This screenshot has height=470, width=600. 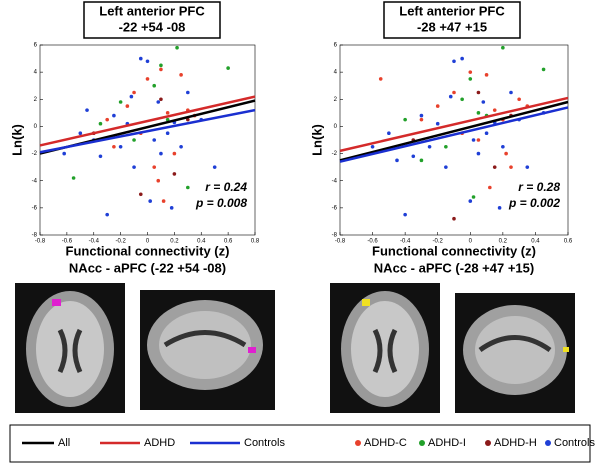 I want to click on x-tick-label: -0.4, so click(x=405, y=242).